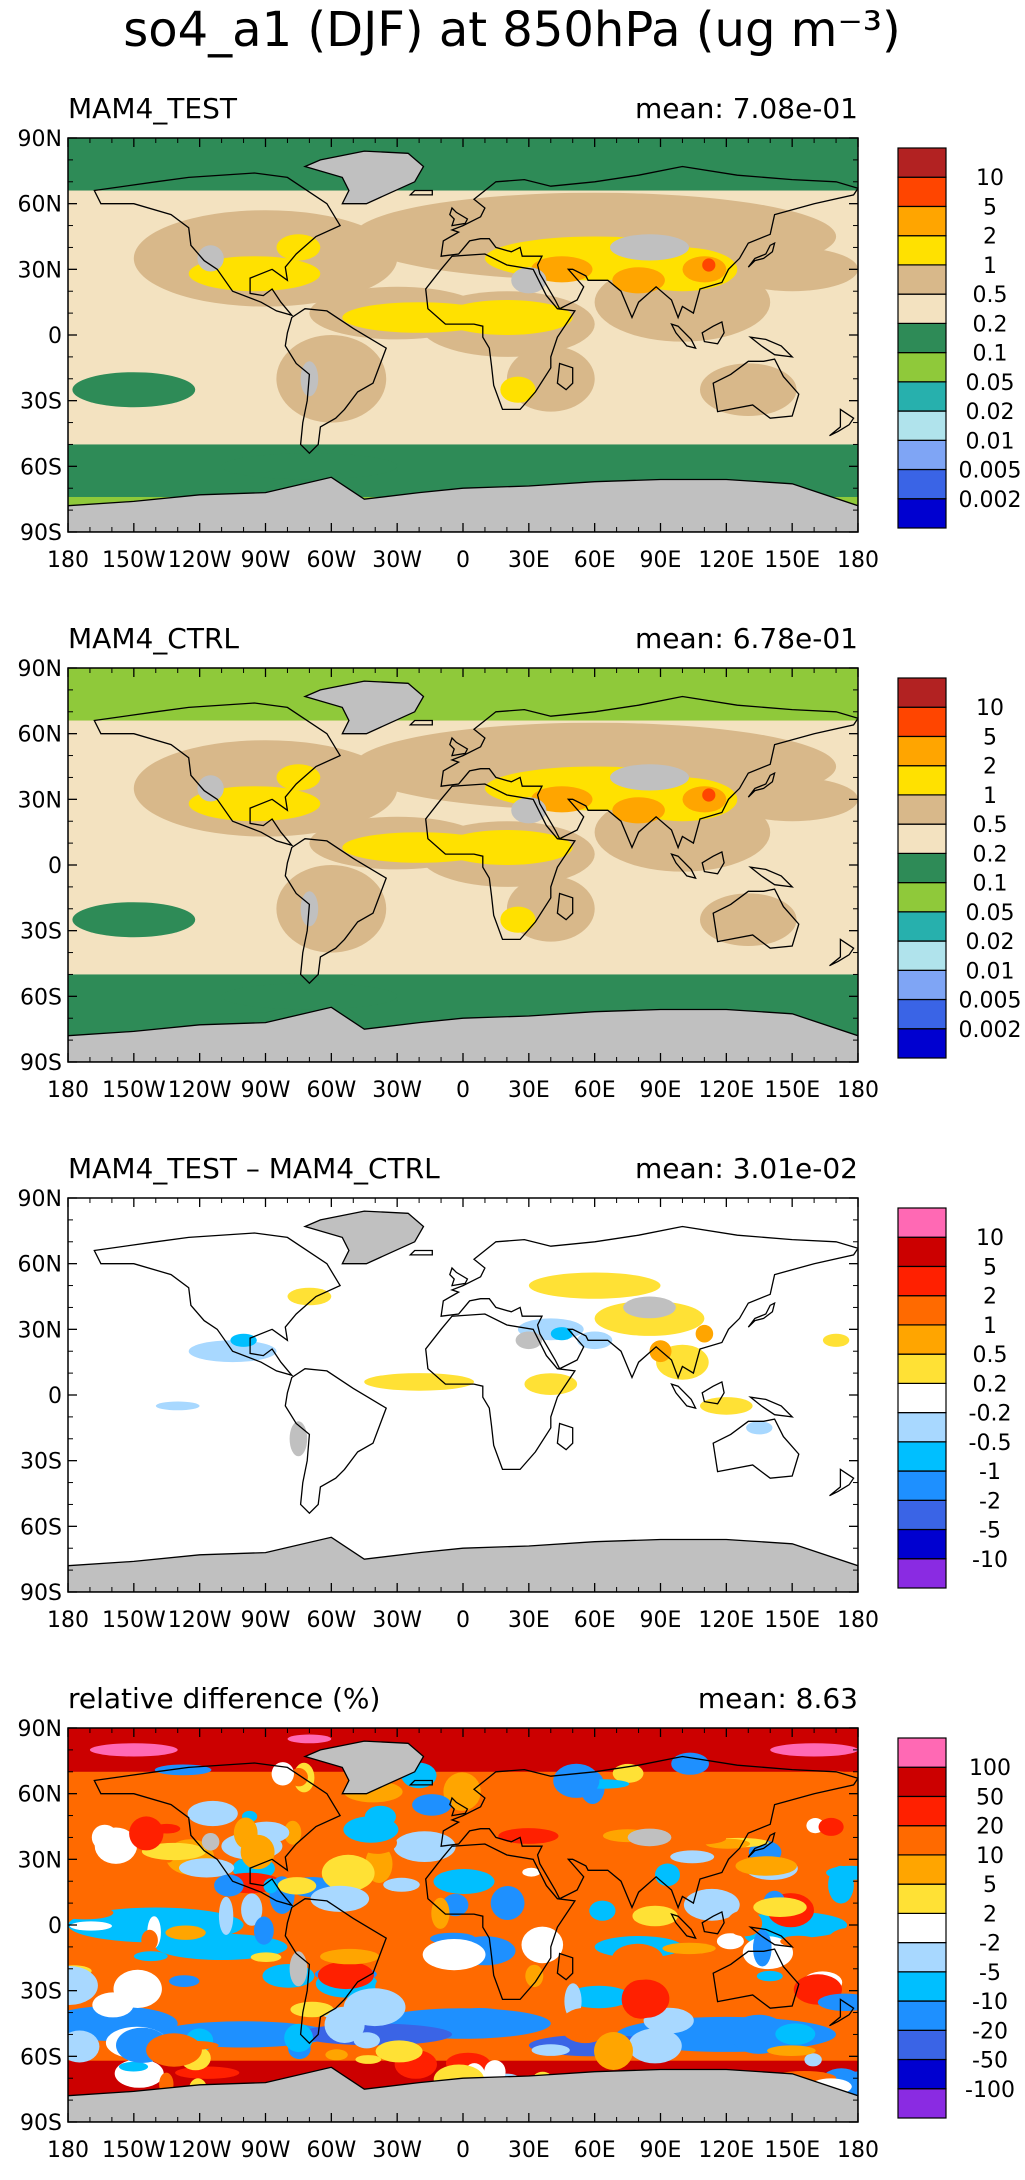  What do you see at coordinates (217, 1834) in the screenshot?
I see `coastline-north-america` at bounding box center [217, 1834].